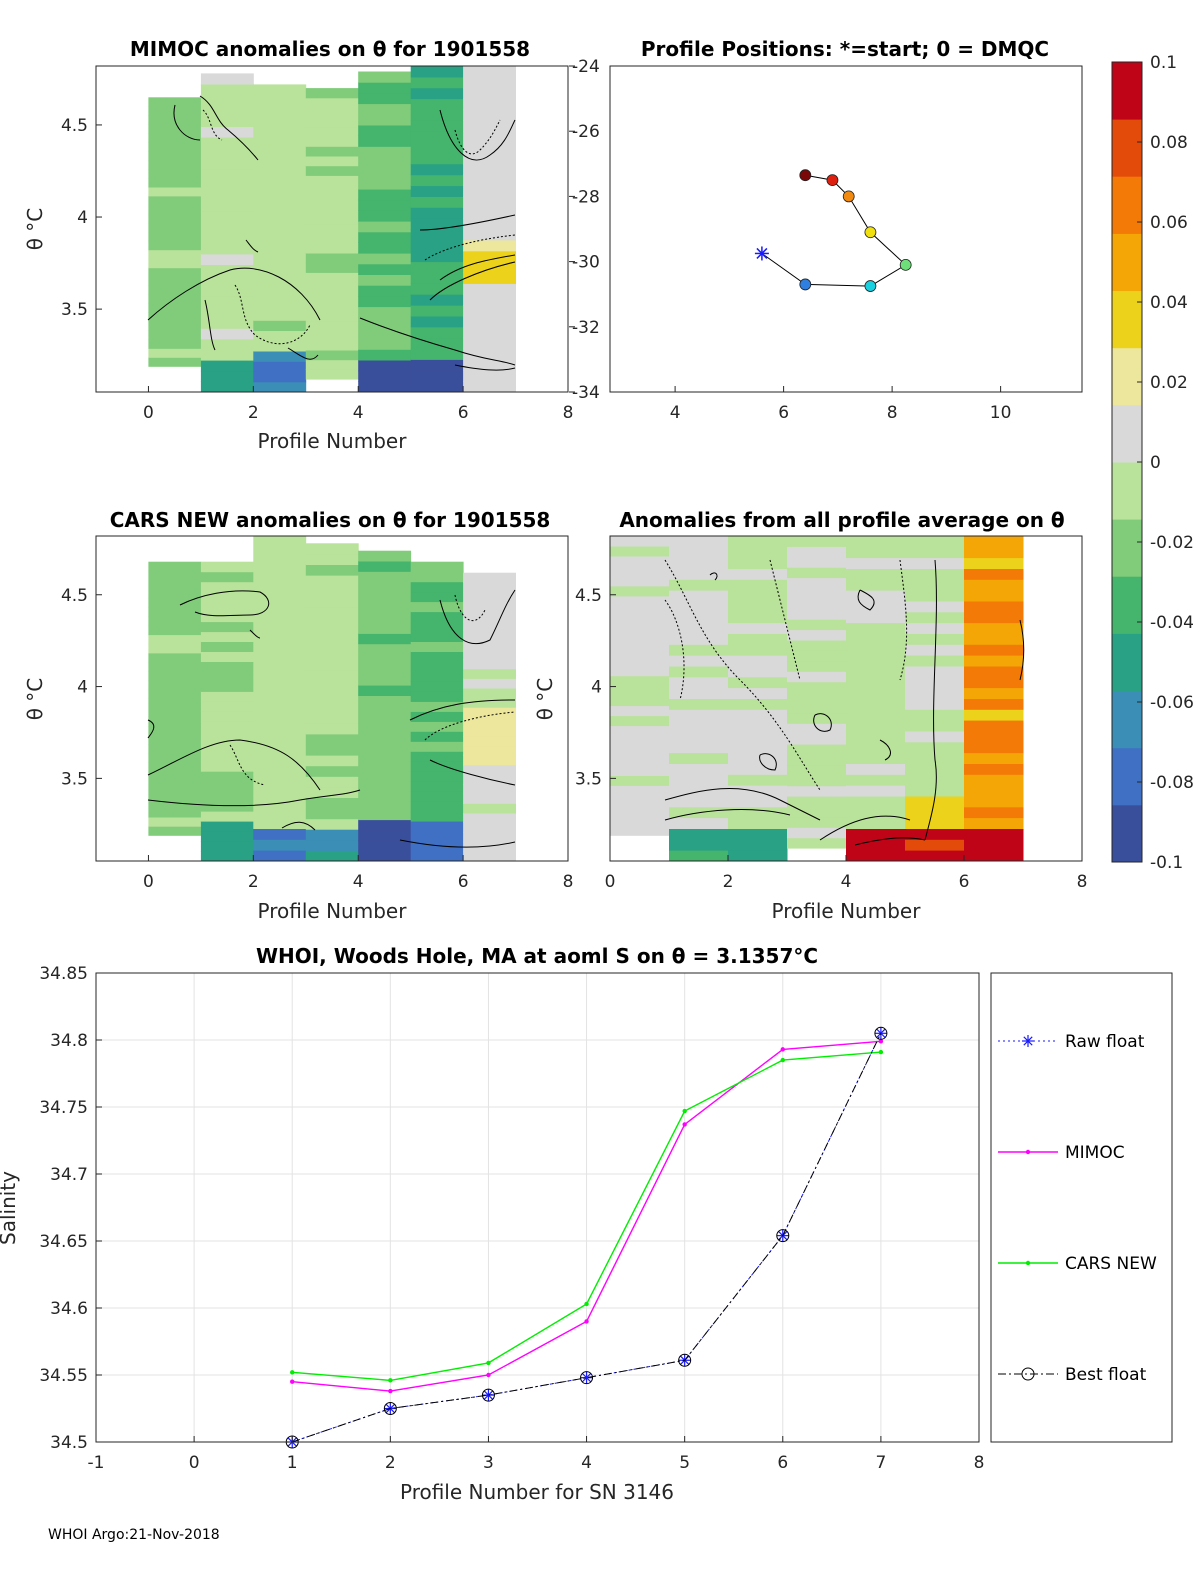  Describe the element at coordinates (1169, 383) in the screenshot. I see `colorbar-tick-label: 0.02` at that location.